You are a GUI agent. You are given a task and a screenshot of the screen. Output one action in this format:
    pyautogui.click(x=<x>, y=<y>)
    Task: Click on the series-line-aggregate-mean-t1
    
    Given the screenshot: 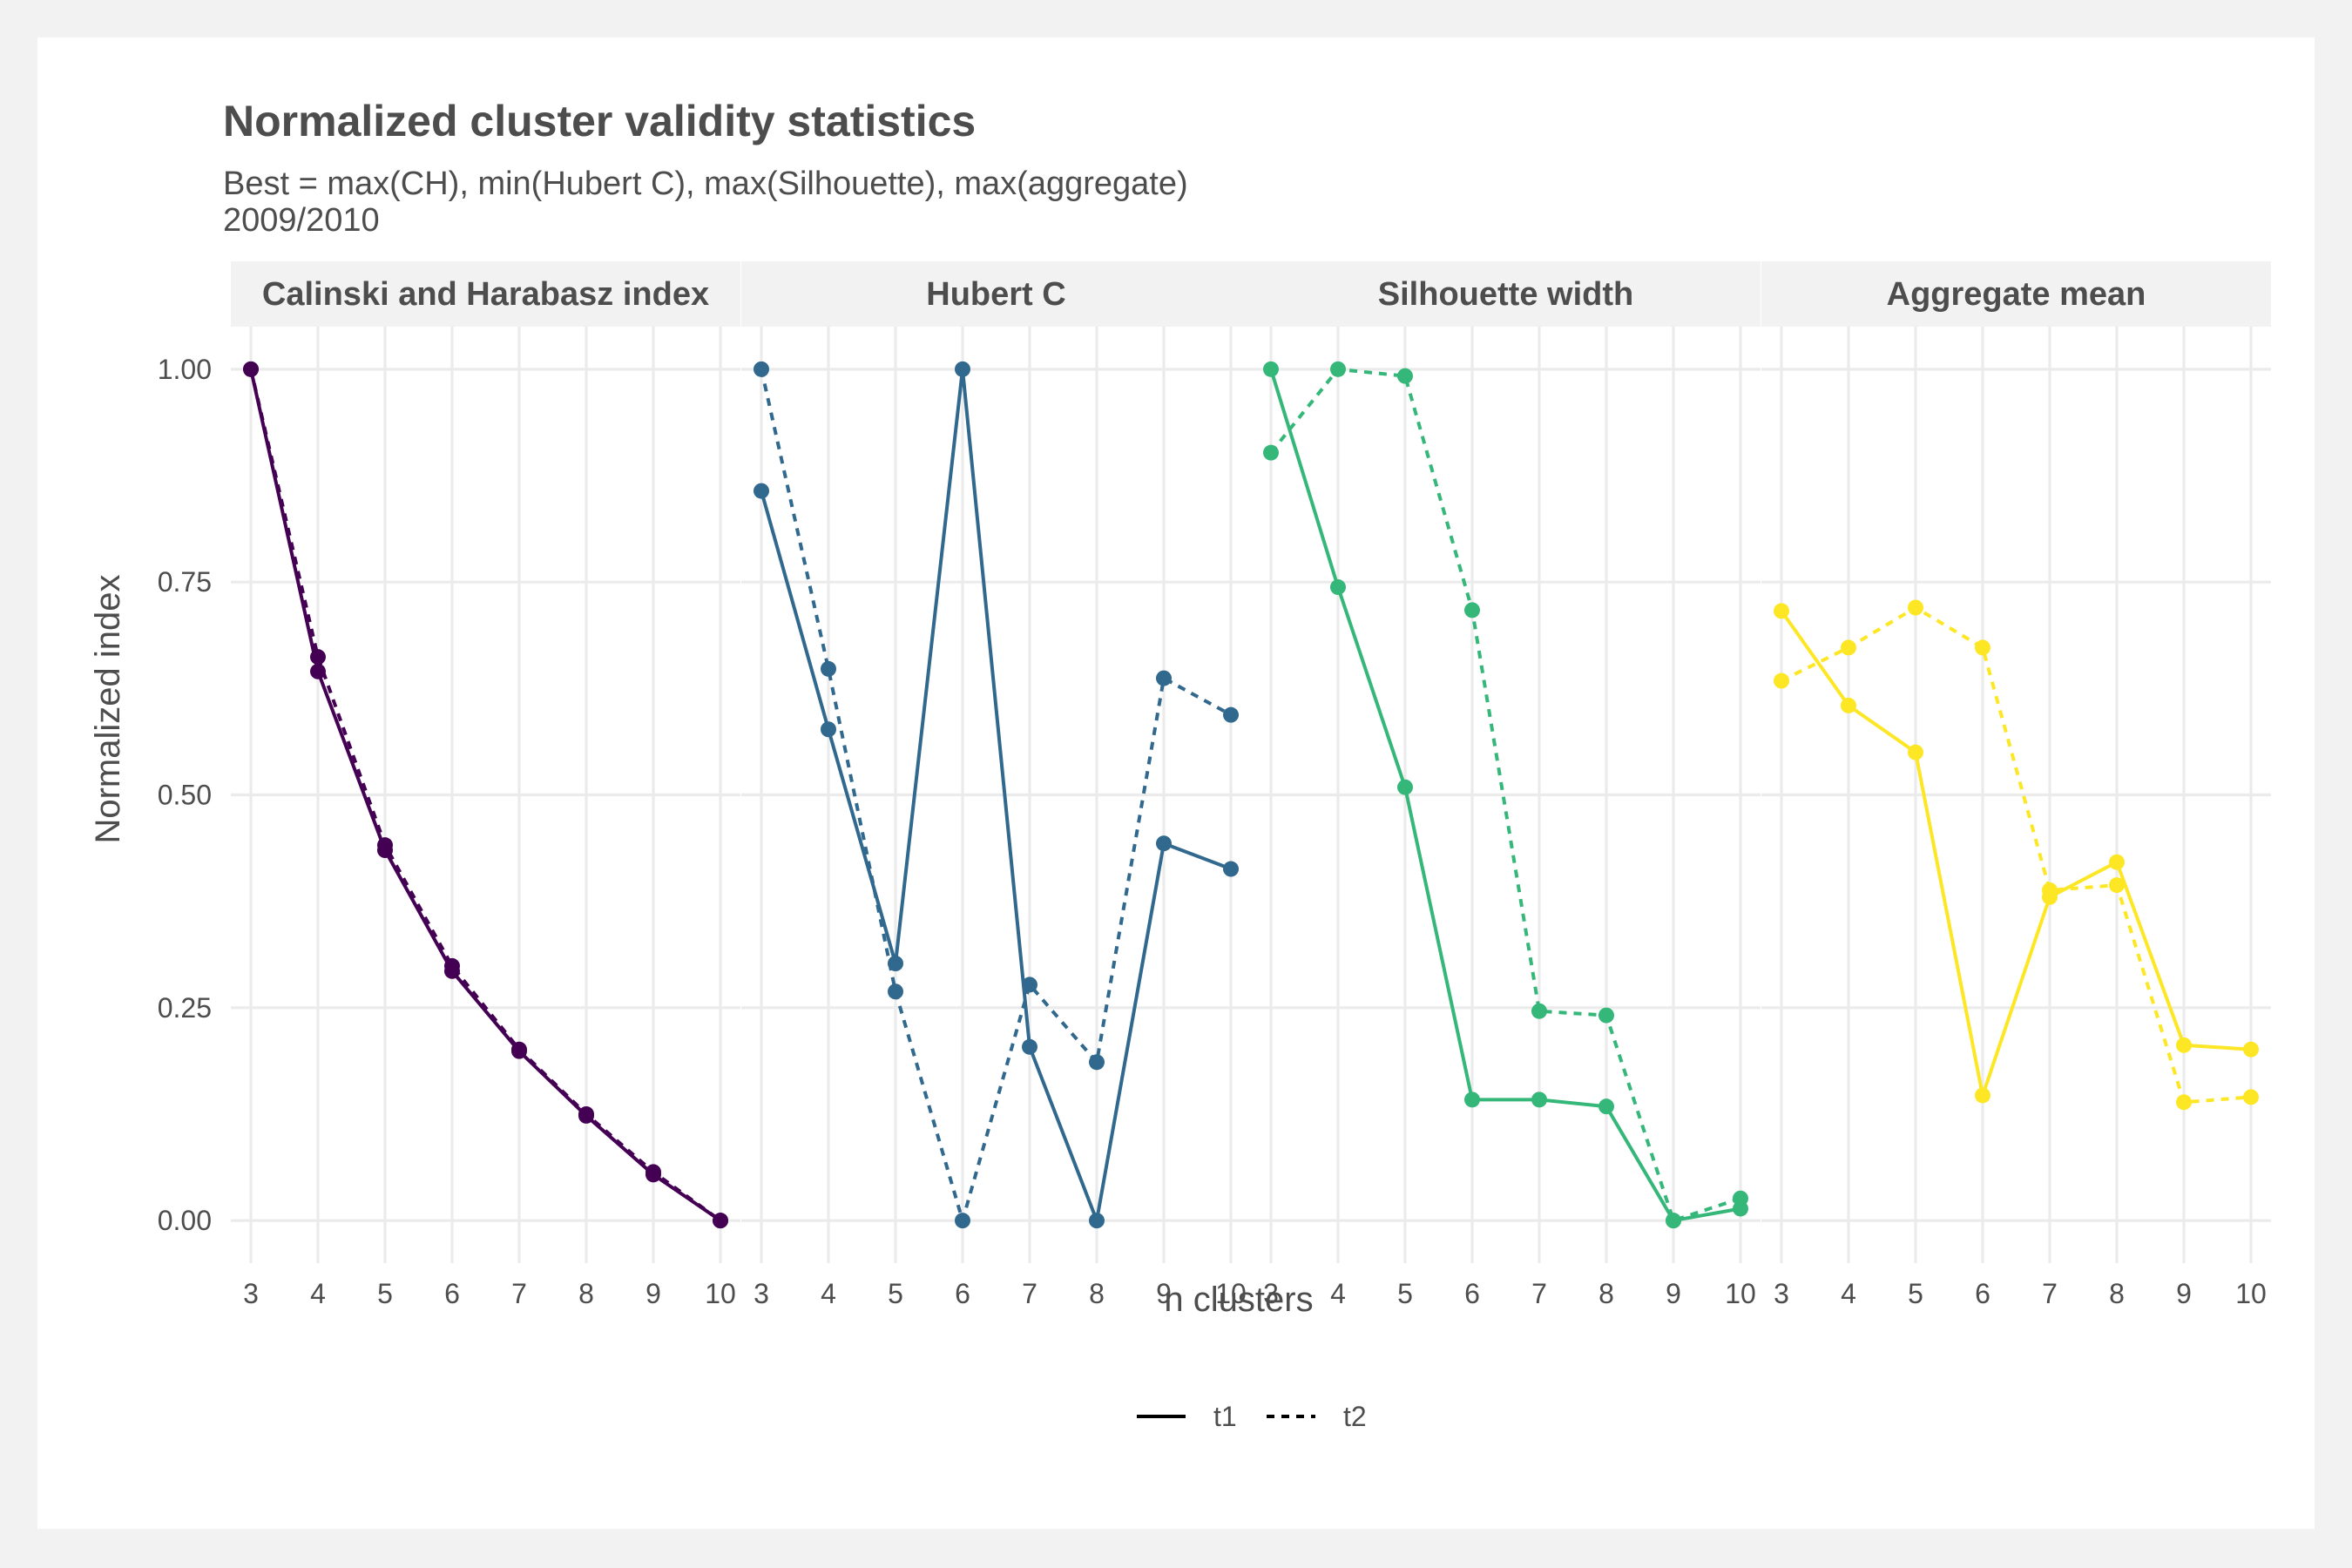 What is the action you would take?
    pyautogui.click(x=2016, y=854)
    